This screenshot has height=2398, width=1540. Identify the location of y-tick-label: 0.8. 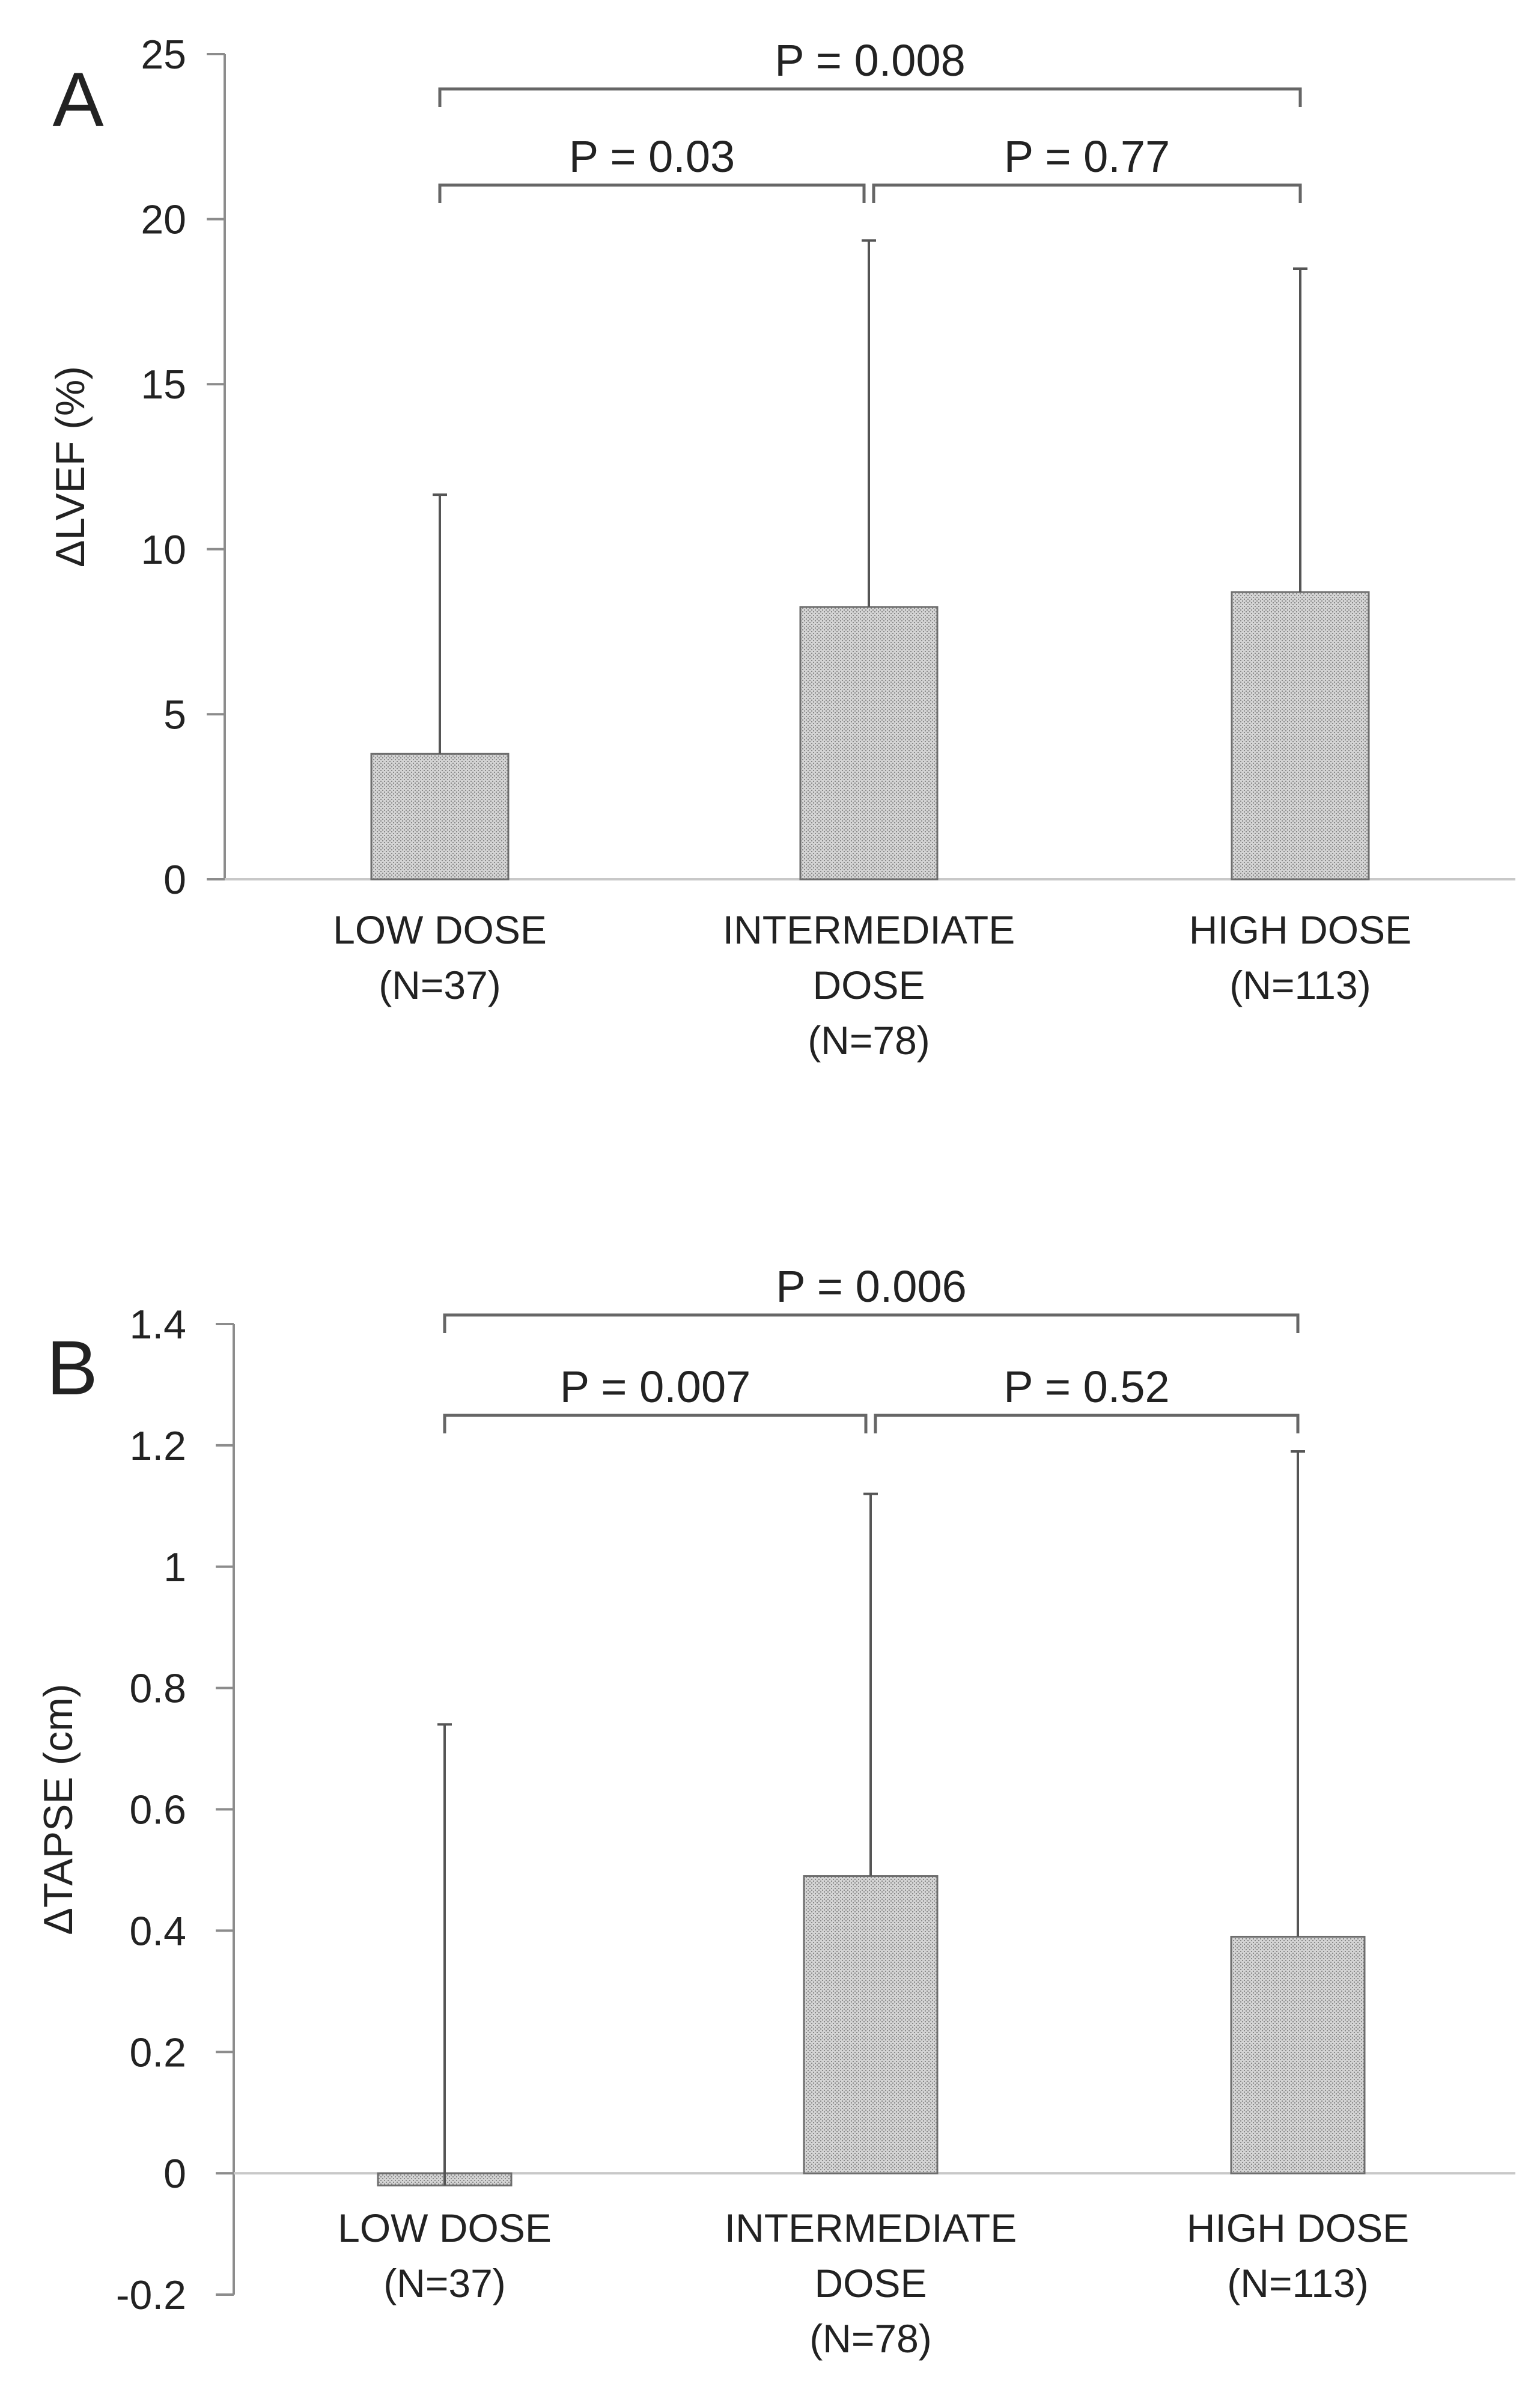
(157, 1689).